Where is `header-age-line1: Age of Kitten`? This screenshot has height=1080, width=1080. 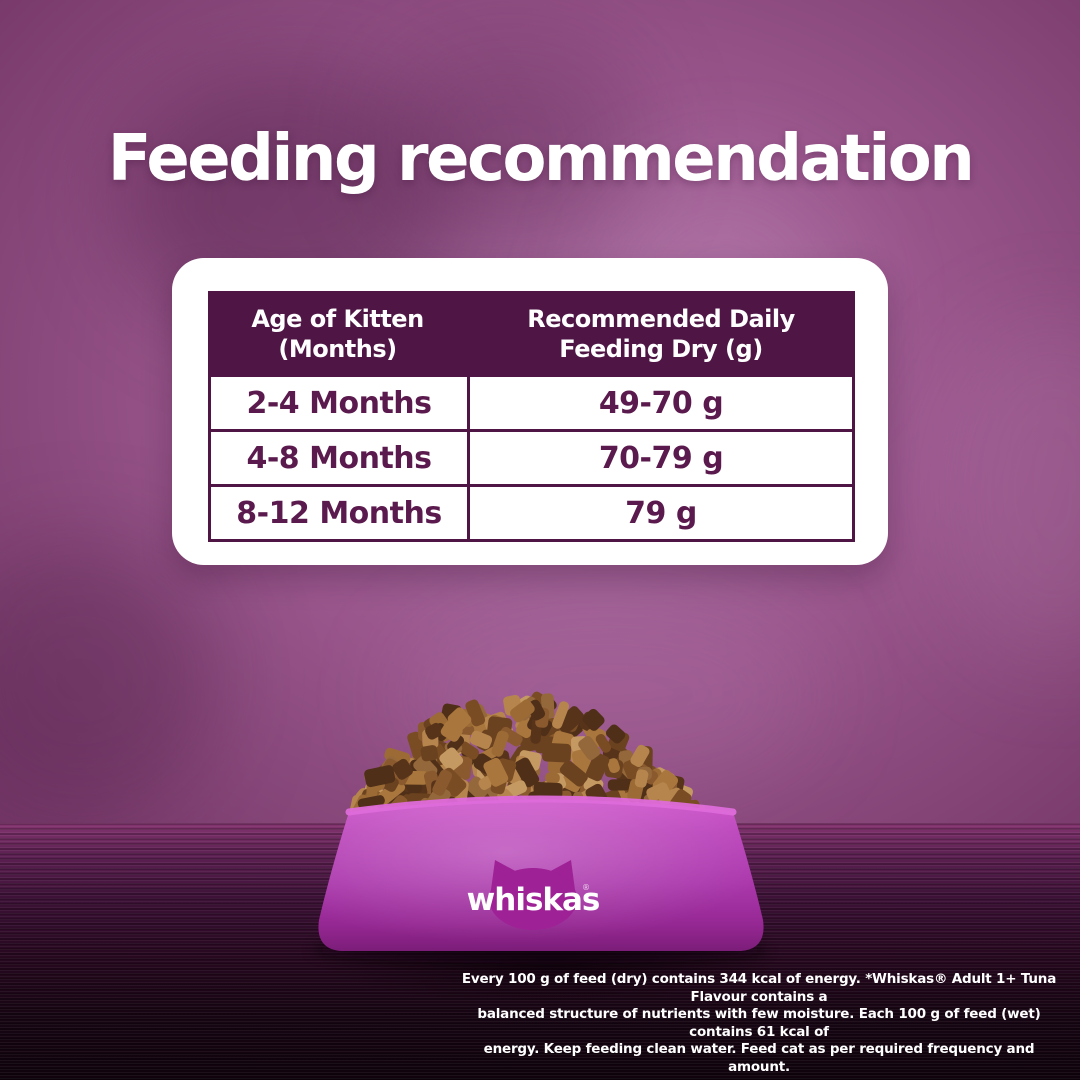
header-age-line1: Age of Kitten is located at coordinates (337, 319).